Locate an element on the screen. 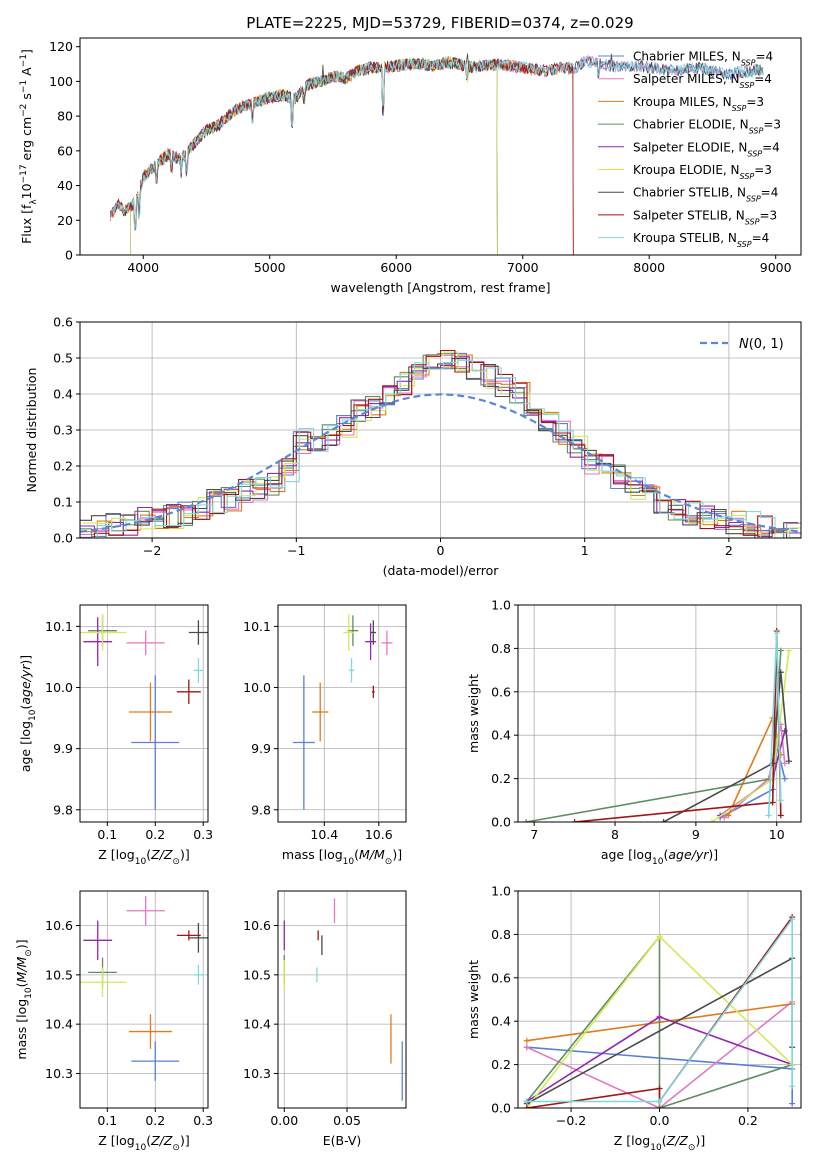  y-tick-label: 0.0 is located at coordinates (63, 538).